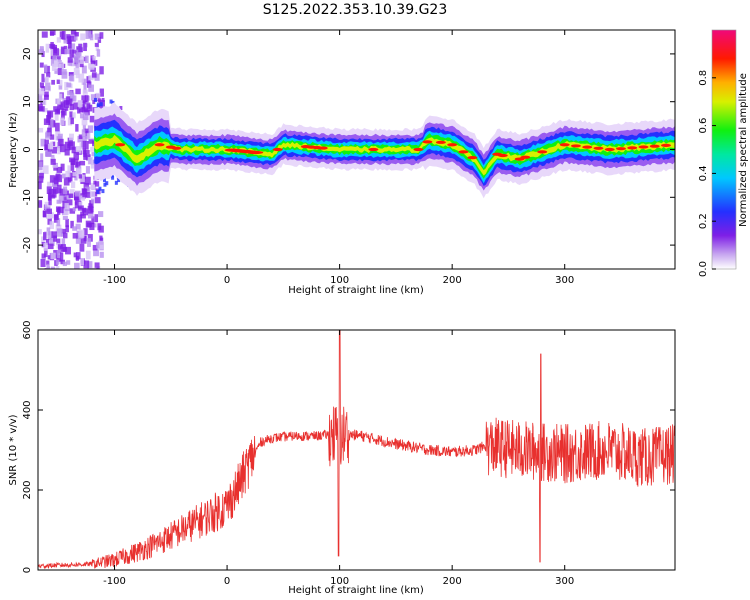  What do you see at coordinates (27, 197) in the screenshot?
I see `spectrogram-y-tick-label: -10` at bounding box center [27, 197].